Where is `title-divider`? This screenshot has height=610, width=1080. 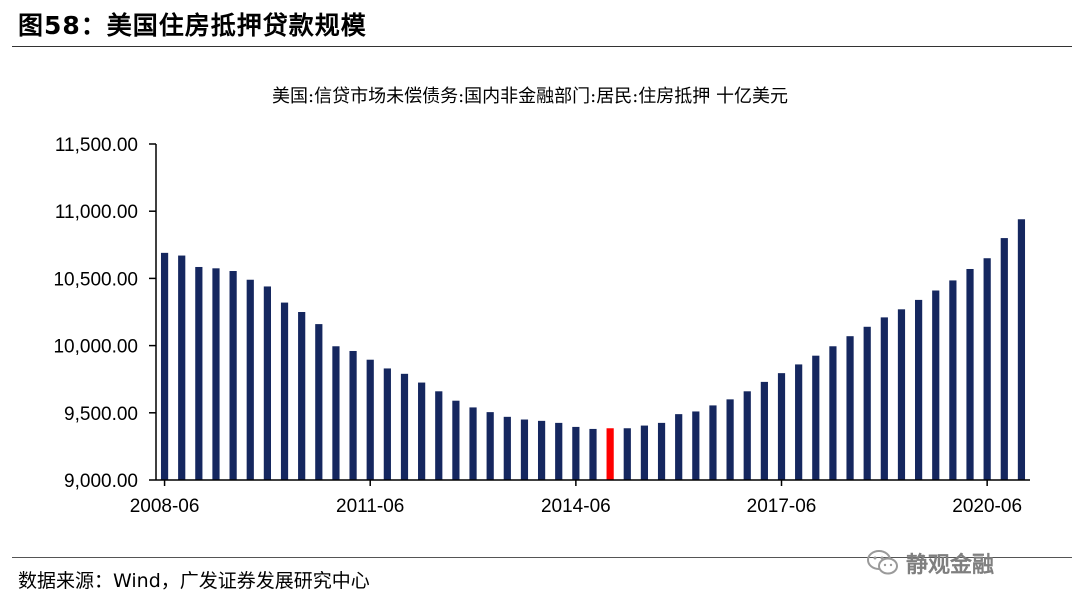 title-divider is located at coordinates (542, 46).